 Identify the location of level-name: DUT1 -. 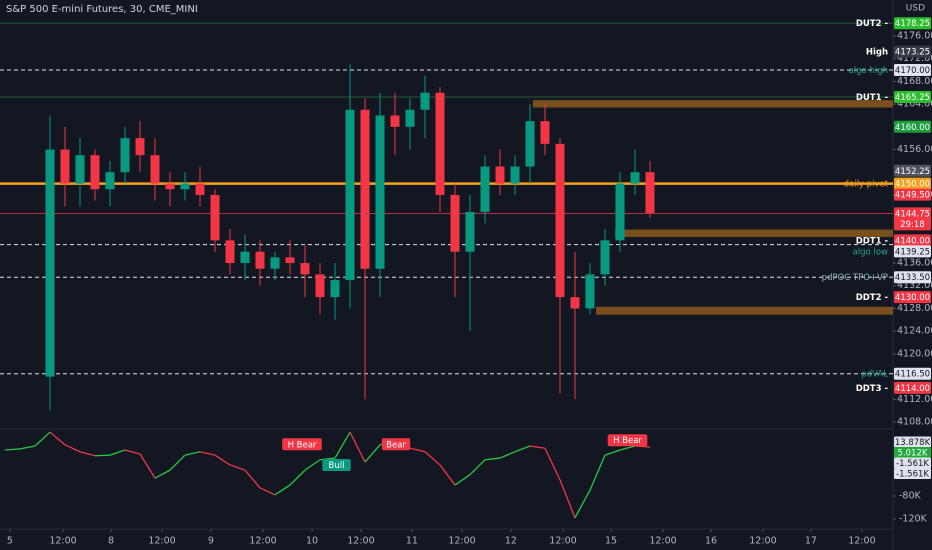
(872, 98).